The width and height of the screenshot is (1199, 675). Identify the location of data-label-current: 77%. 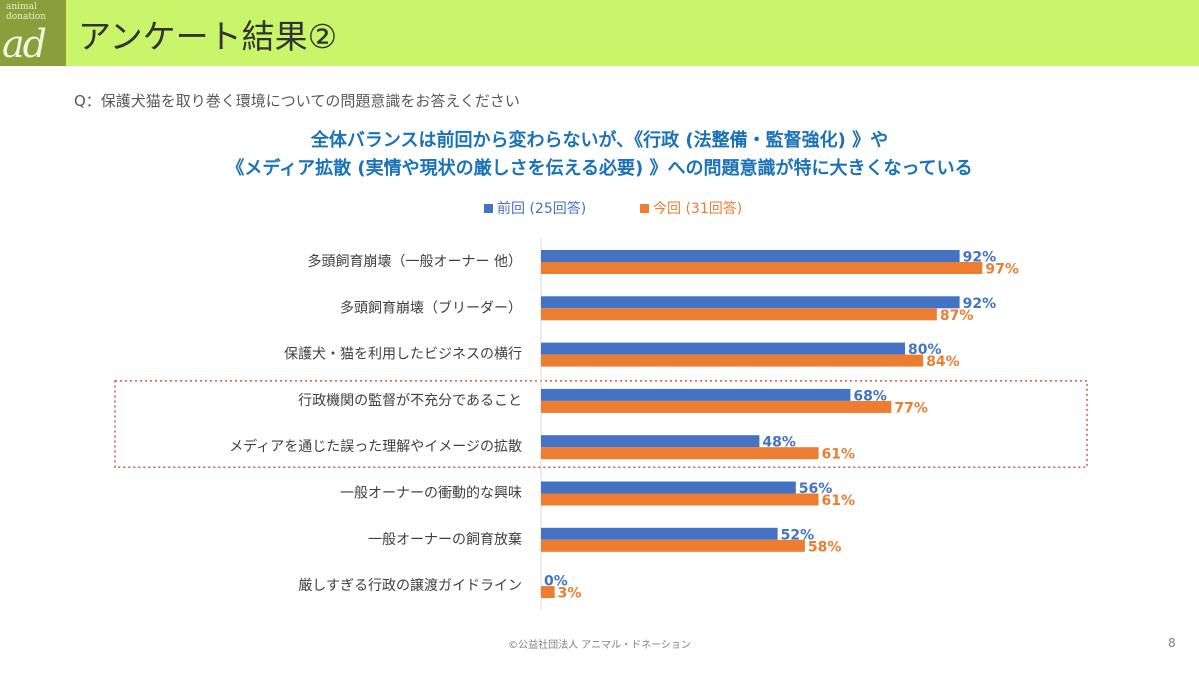
(911, 408).